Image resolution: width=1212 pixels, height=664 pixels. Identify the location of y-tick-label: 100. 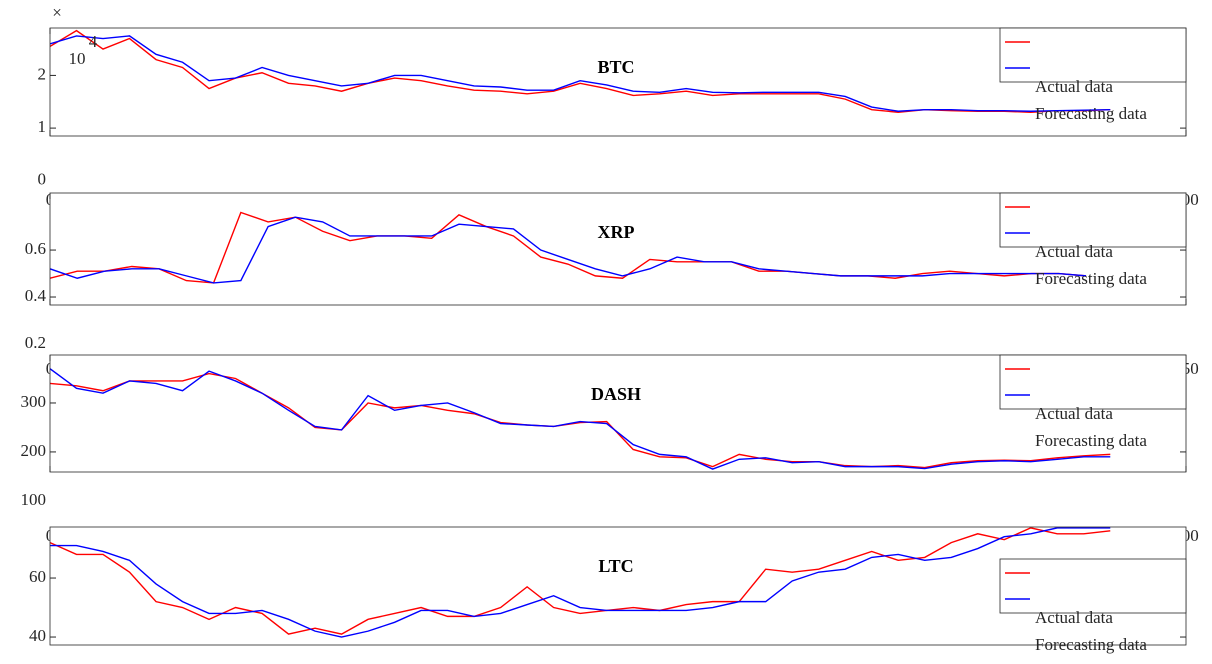
(34, 499).